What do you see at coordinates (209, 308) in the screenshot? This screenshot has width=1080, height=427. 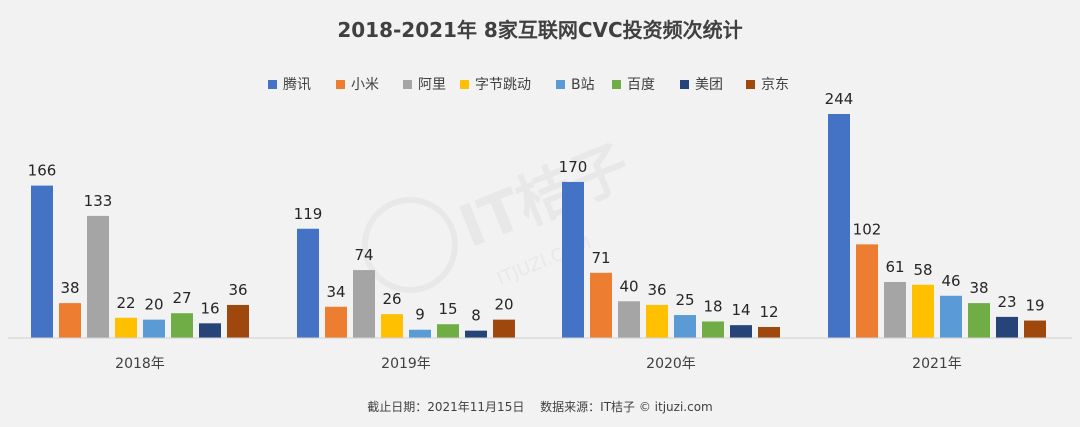 I see `data-label-1-7: 16` at bounding box center [209, 308].